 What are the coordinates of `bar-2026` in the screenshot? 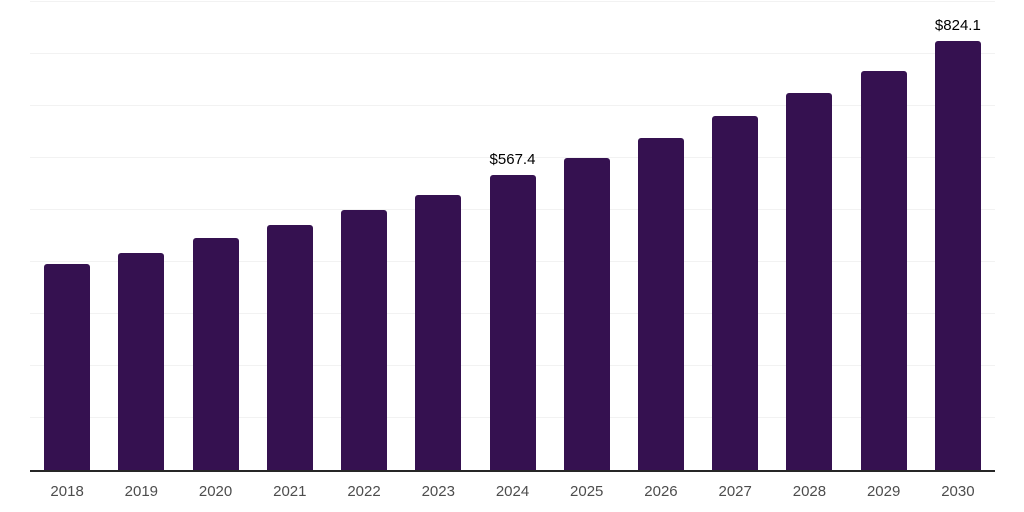 It's located at (660, 304).